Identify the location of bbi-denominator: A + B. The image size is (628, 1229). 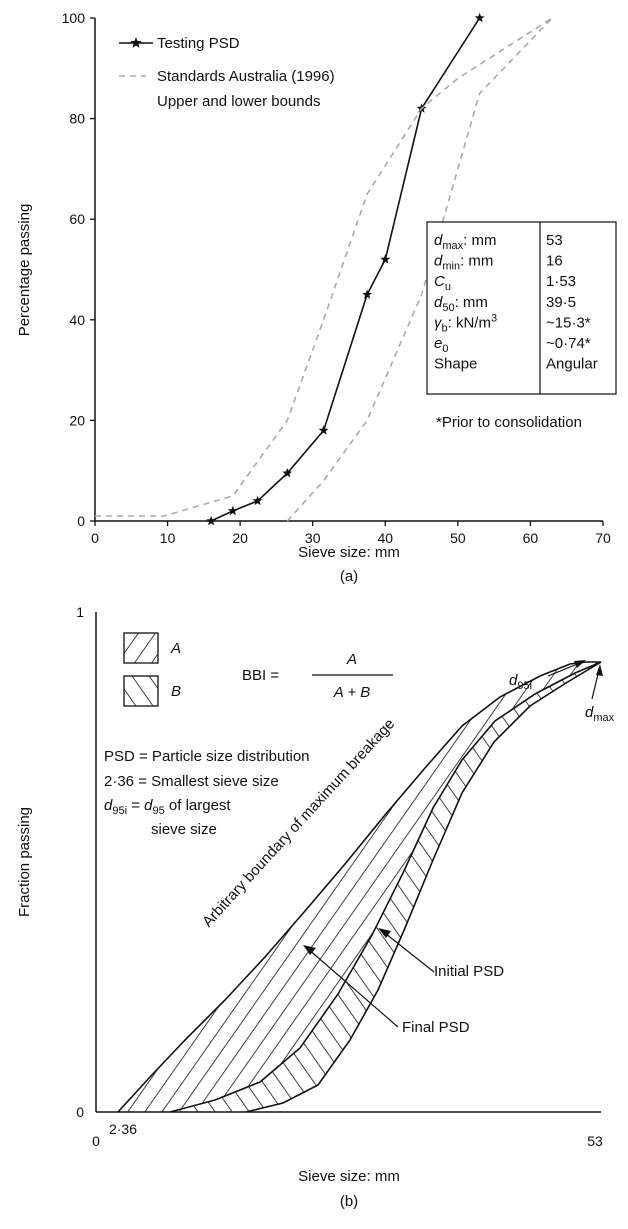
(352, 692).